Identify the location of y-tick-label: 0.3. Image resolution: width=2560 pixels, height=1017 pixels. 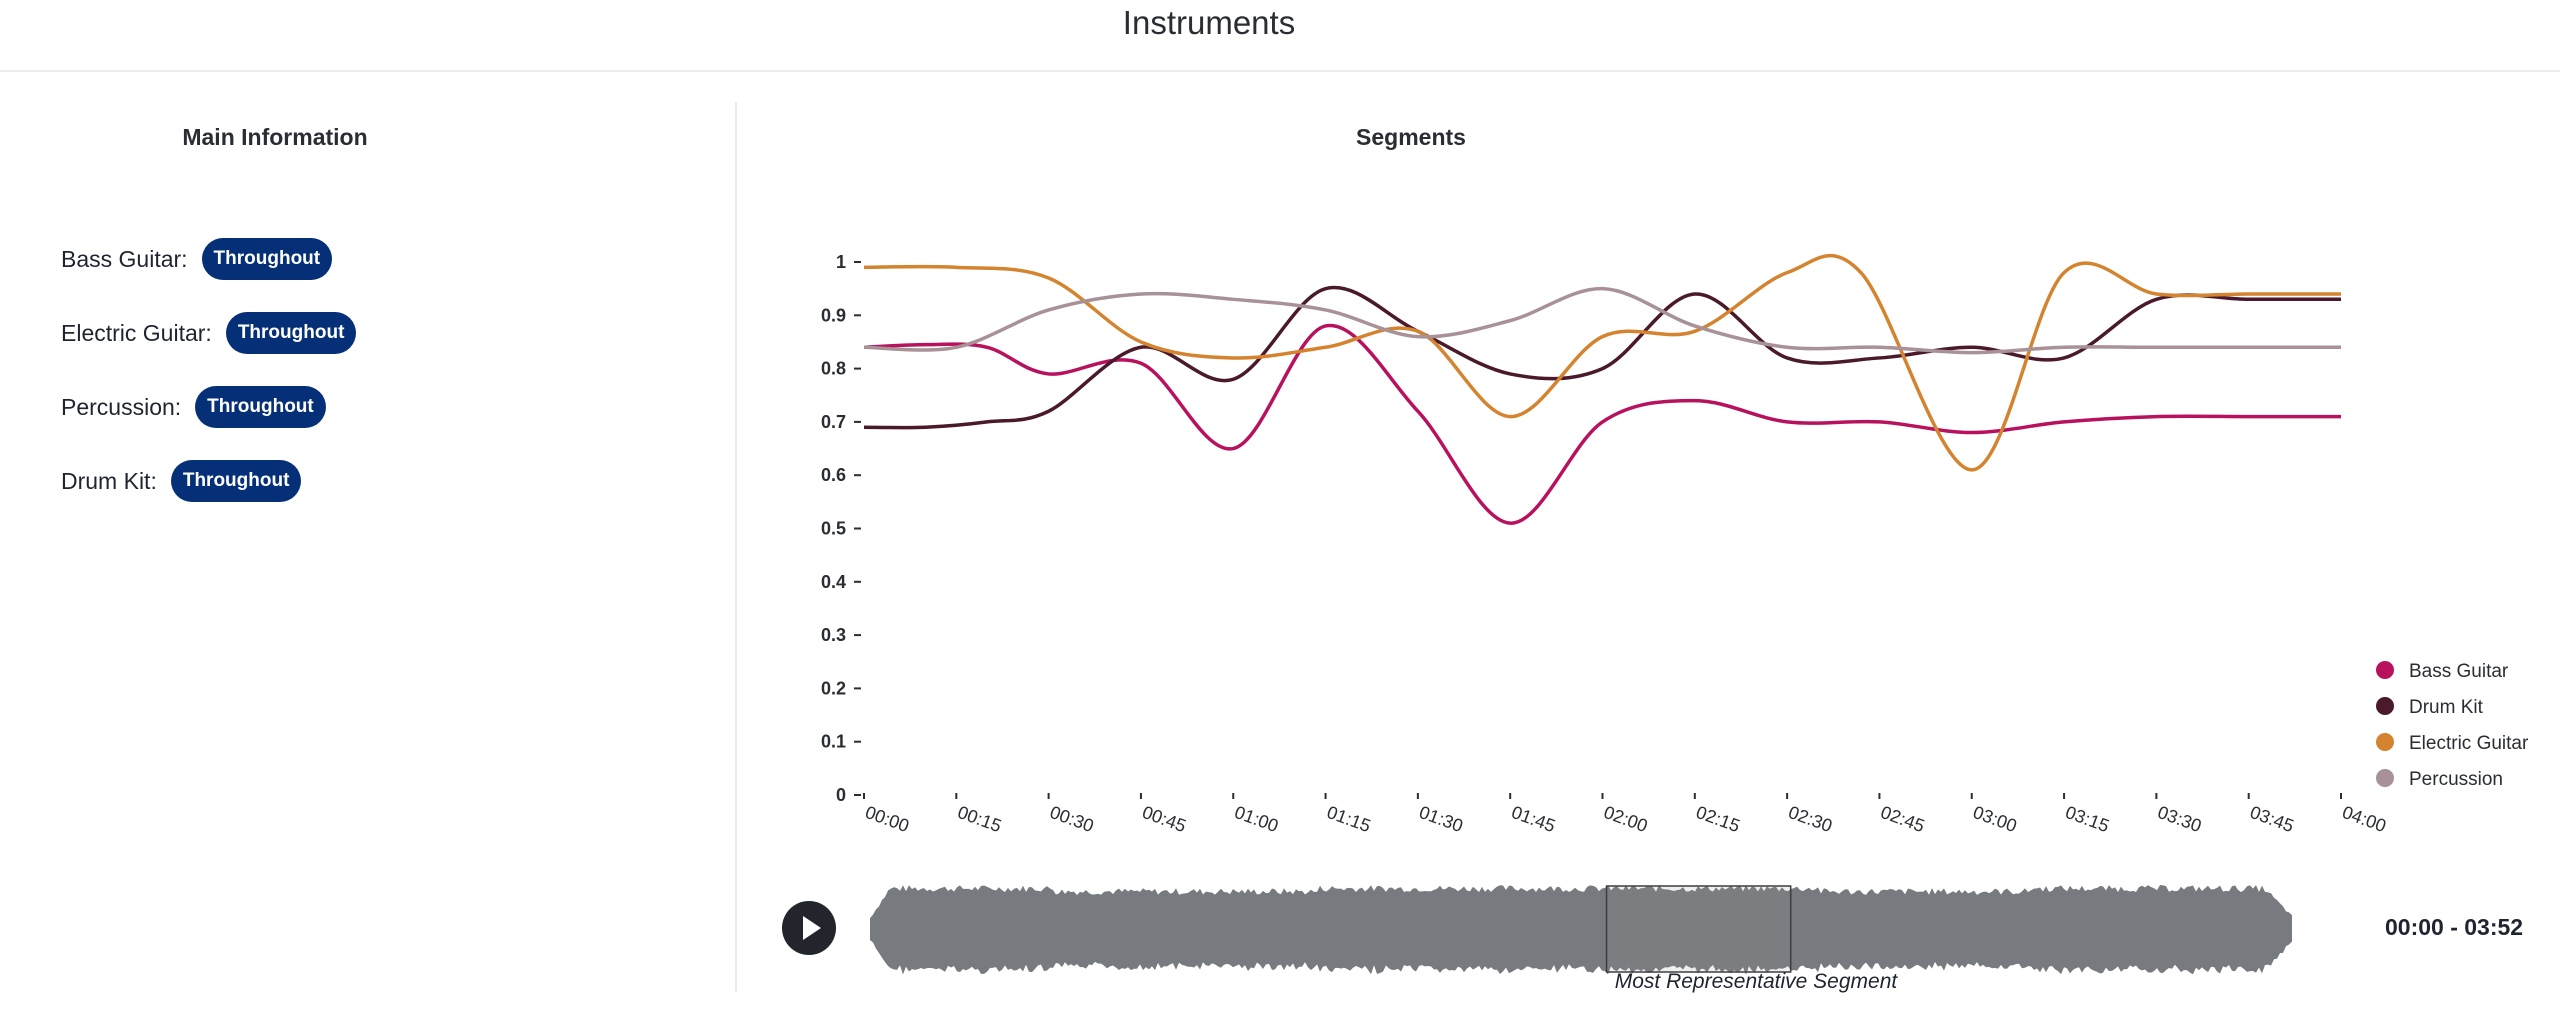
(833, 635).